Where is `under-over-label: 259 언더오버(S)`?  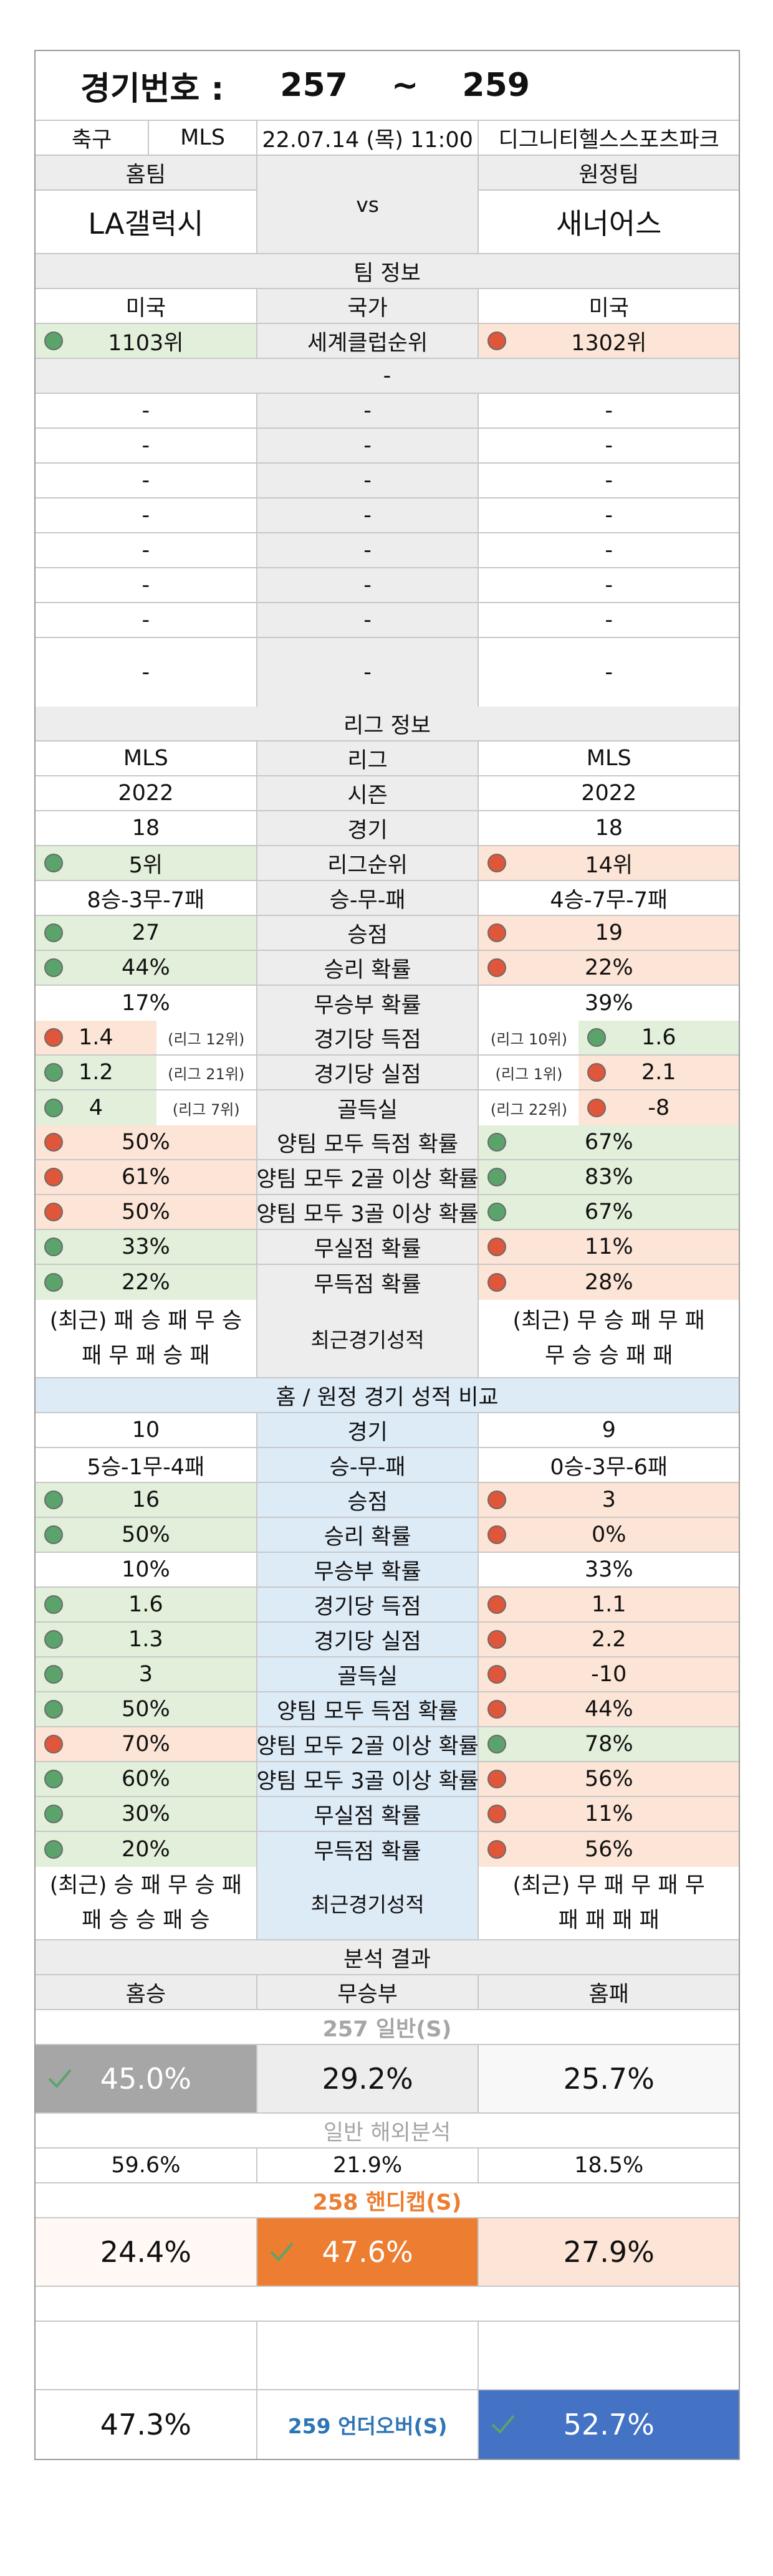 under-over-label: 259 언더오버(S) is located at coordinates (368, 2424).